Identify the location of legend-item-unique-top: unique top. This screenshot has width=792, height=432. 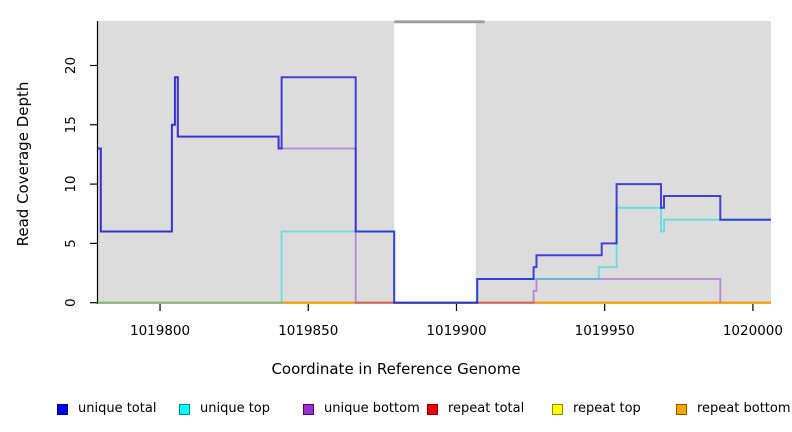
(224, 409).